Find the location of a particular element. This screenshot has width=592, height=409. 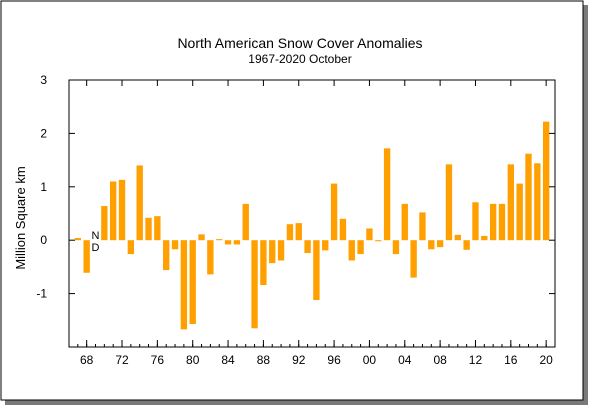

x-tick-label: 80 is located at coordinates (193, 360).